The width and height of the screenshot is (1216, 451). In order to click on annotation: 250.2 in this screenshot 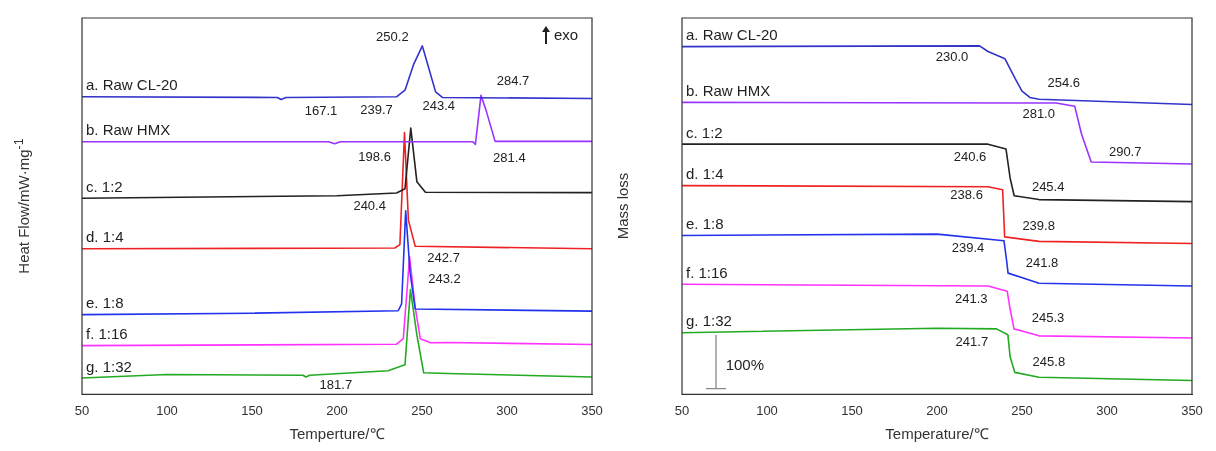, I will do `click(392, 37)`.